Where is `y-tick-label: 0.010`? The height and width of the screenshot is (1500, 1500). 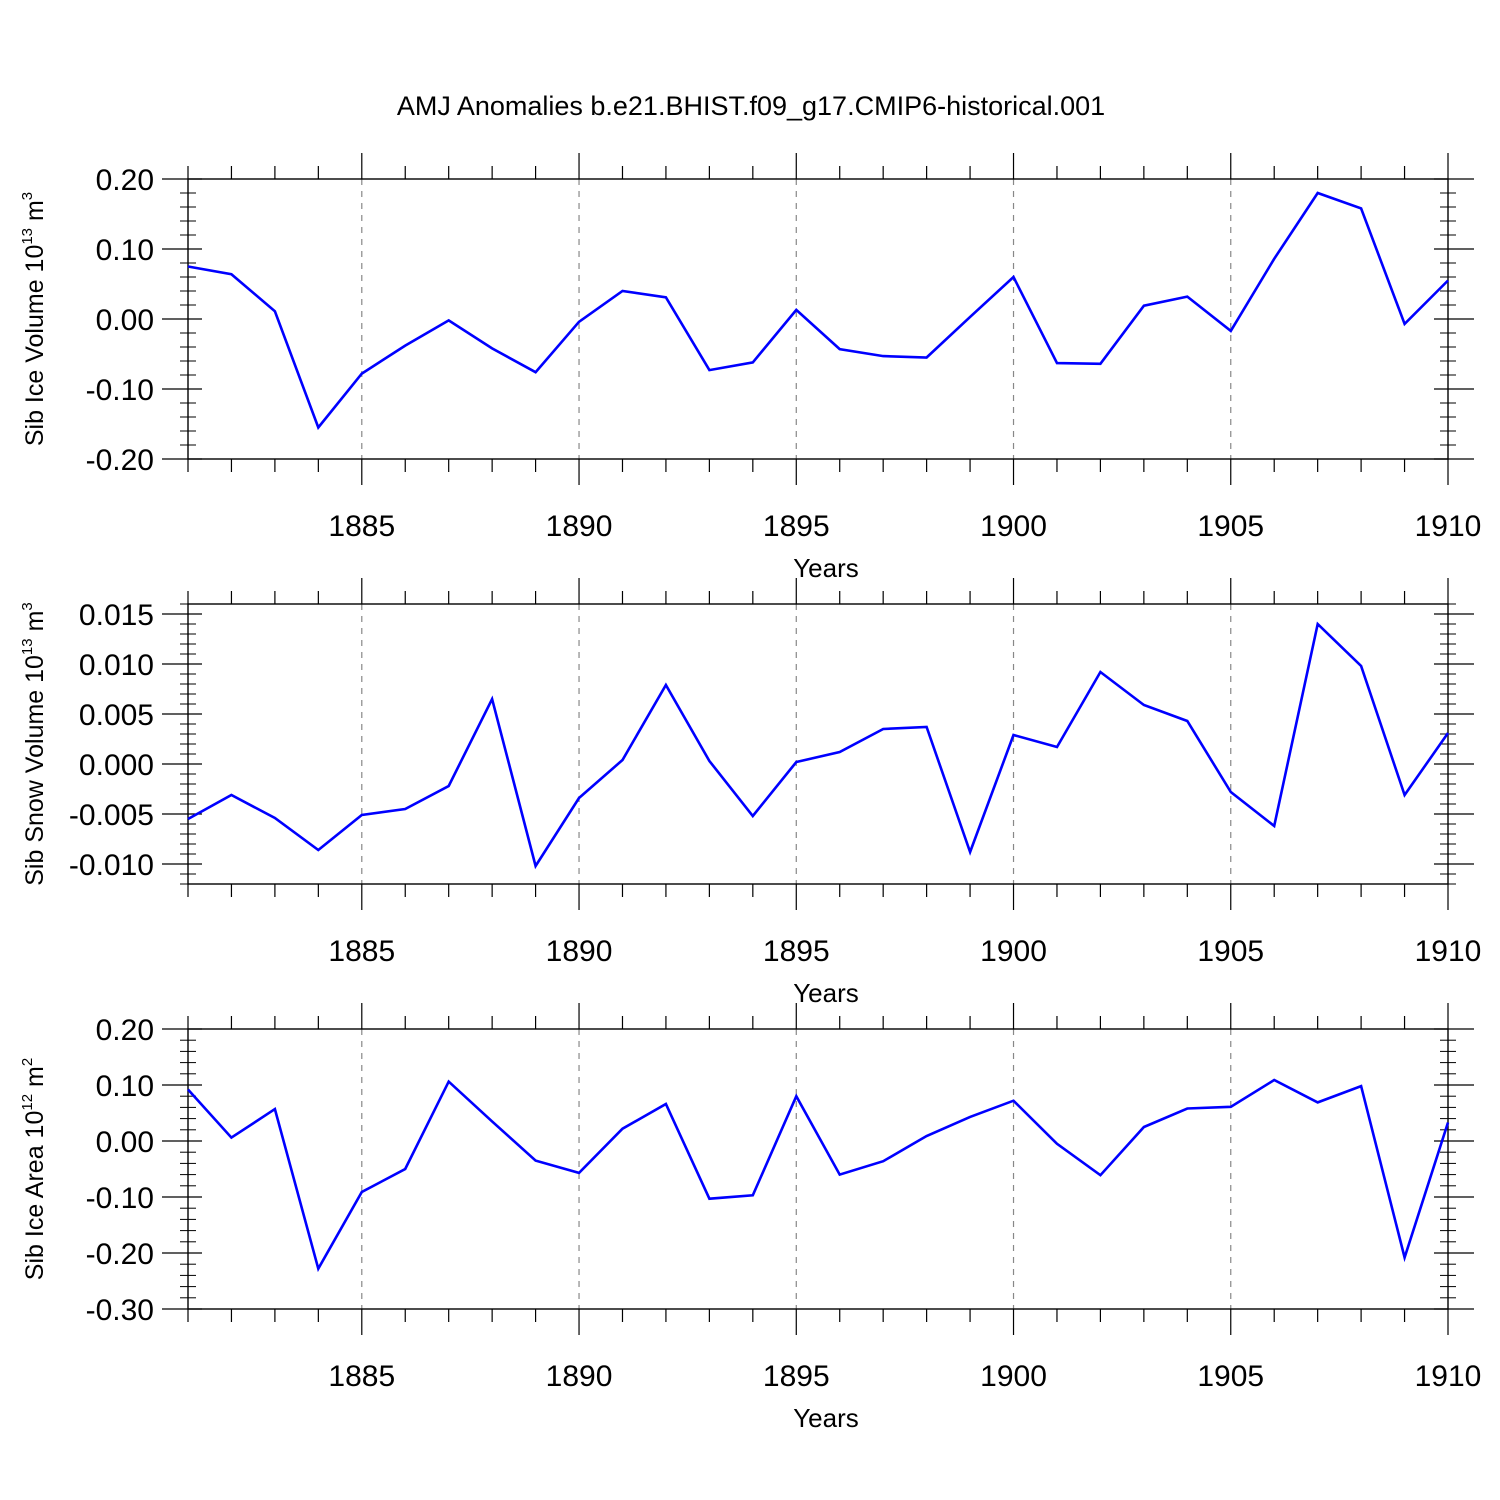
y-tick-label: 0.010 is located at coordinates (116, 665).